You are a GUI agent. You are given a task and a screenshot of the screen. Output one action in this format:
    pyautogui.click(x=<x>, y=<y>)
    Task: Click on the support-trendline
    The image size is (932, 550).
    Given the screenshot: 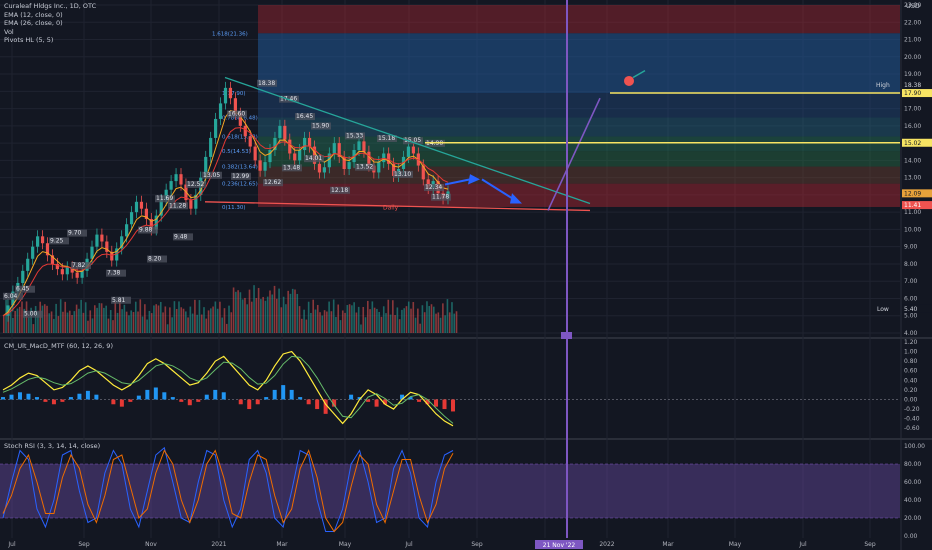 What is the action you would take?
    pyautogui.click(x=397, y=206)
    